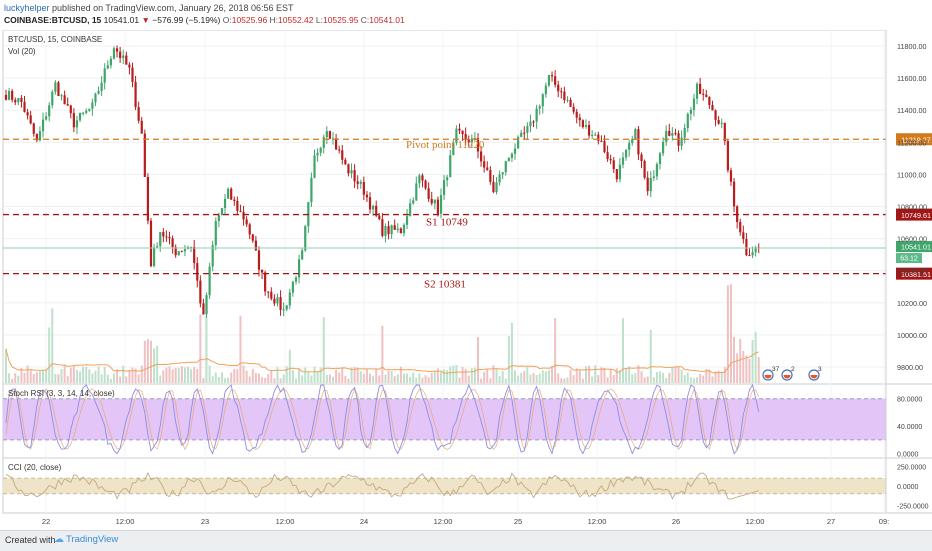  What do you see at coordinates (912, 271) in the screenshot?
I see `y-tick-label: 10400.00` at bounding box center [912, 271].